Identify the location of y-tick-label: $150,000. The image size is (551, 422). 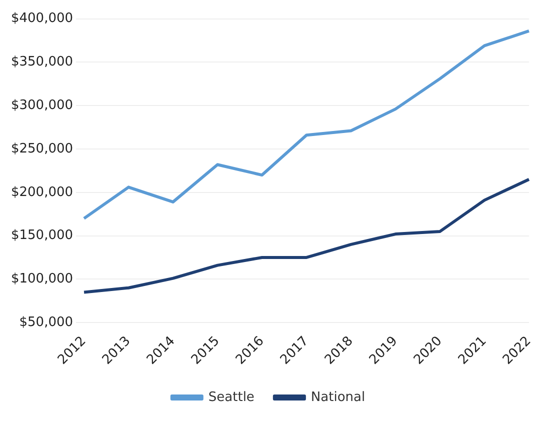
(42, 236).